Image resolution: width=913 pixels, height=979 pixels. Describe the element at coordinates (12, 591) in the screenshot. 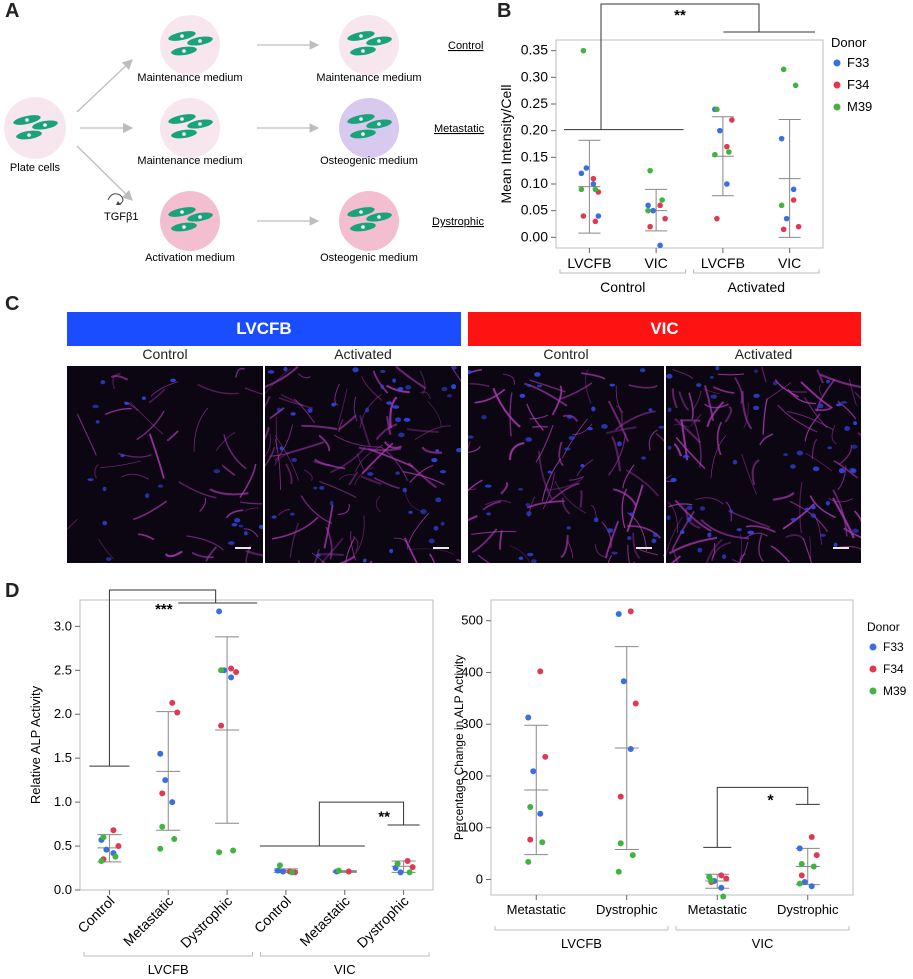

I see `panel-letter-d: D` at that location.